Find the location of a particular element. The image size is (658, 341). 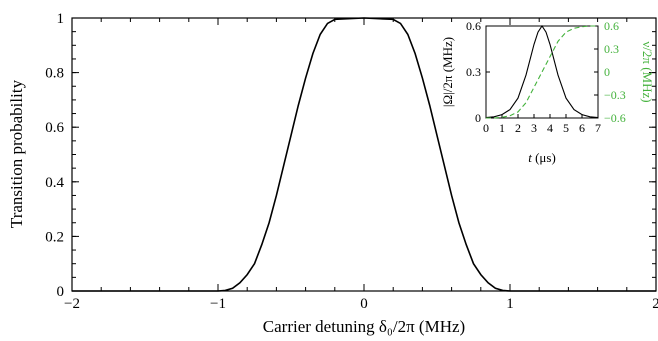

inset-x-tick-label: 4 is located at coordinates (550, 128).